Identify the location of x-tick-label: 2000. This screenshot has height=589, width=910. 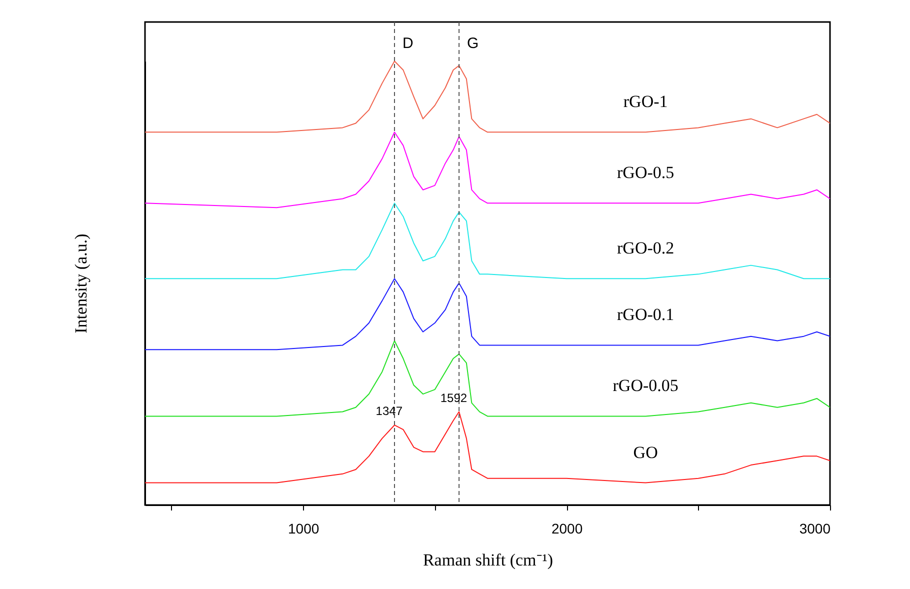
(567, 528).